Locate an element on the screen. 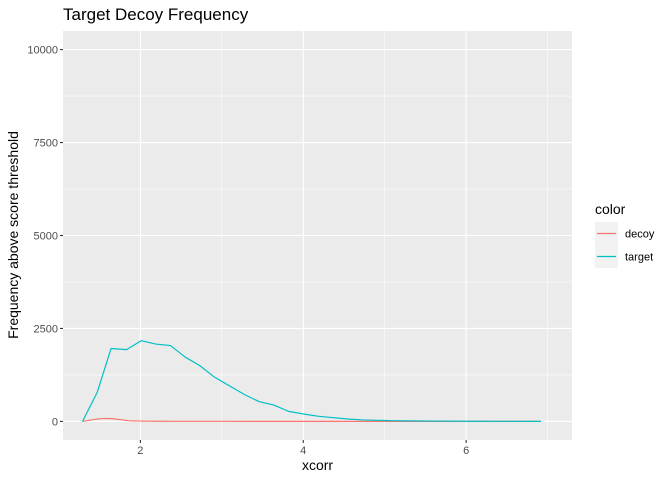  x-tick-label: 6 is located at coordinates (466, 451).